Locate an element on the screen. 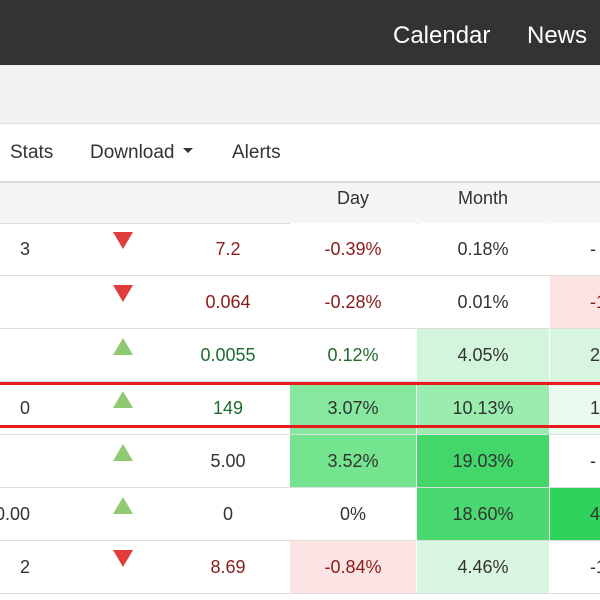 The height and width of the screenshot is (600, 600). table-row: 0 149 3.07% 10.13% 1 is located at coordinates (300, 408).